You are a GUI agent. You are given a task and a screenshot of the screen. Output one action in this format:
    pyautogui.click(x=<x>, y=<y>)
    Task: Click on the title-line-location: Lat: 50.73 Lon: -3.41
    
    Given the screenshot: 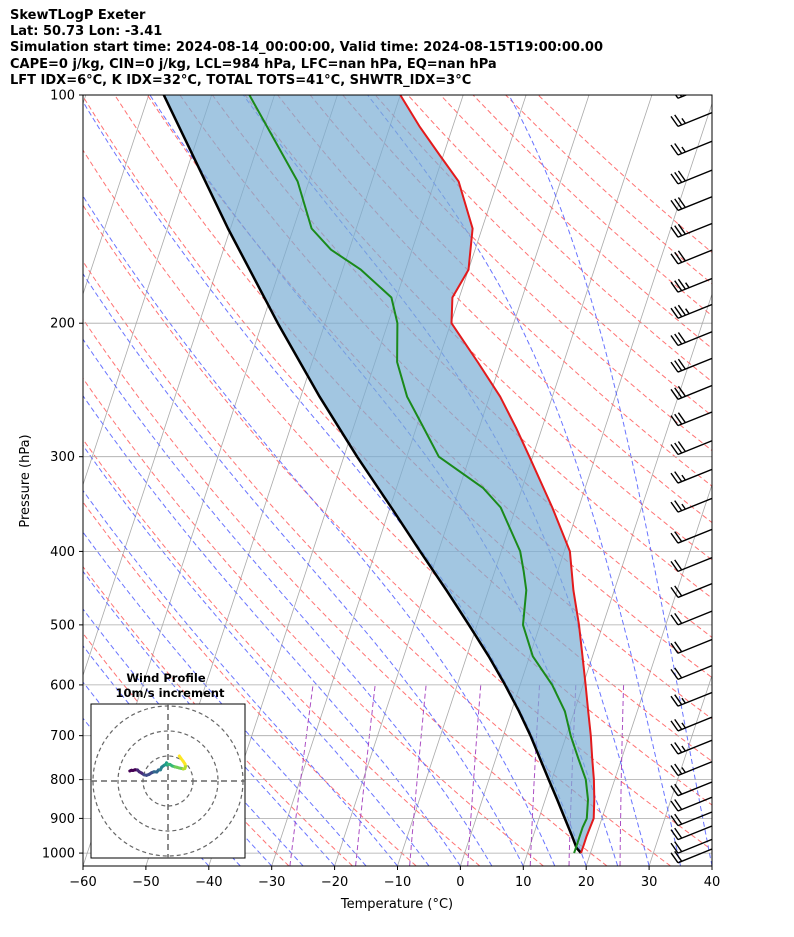 What is the action you would take?
    pyautogui.click(x=86, y=31)
    